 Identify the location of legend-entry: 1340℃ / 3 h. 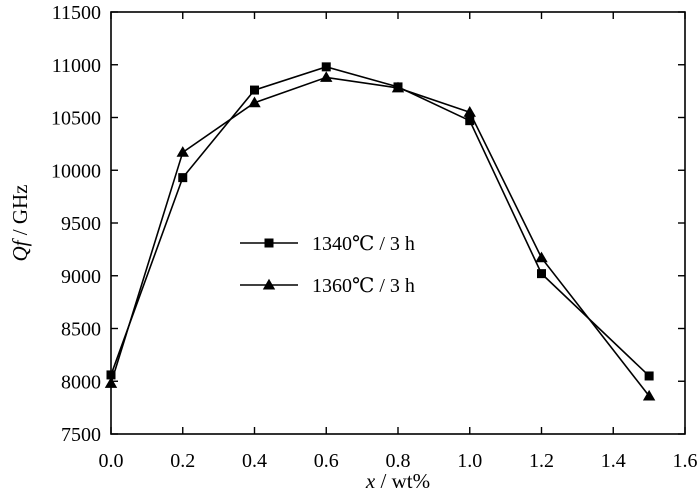
(327, 244).